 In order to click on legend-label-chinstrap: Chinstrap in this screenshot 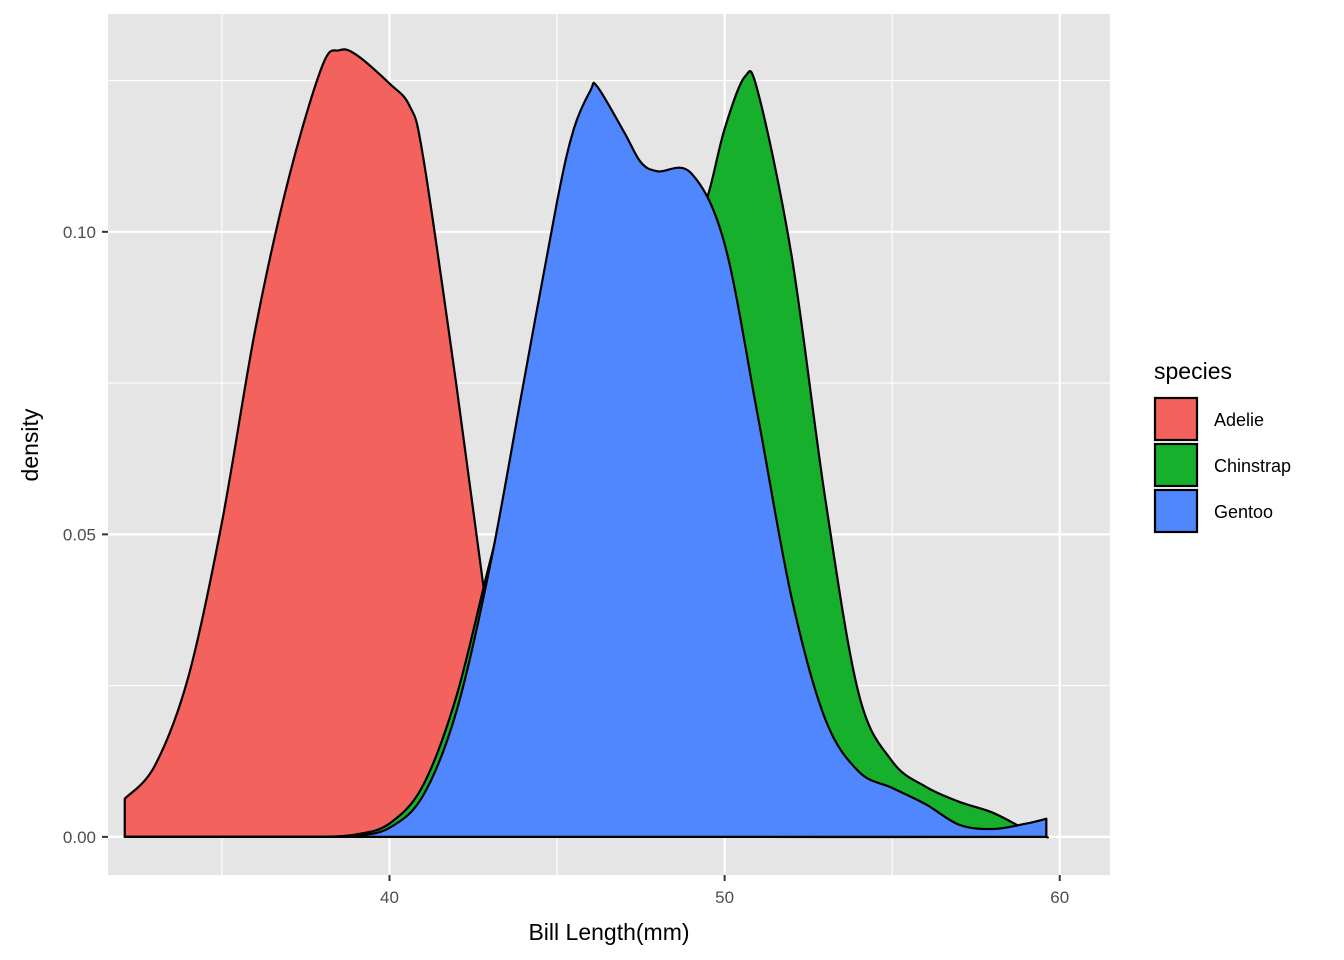, I will do `click(1252, 466)`.